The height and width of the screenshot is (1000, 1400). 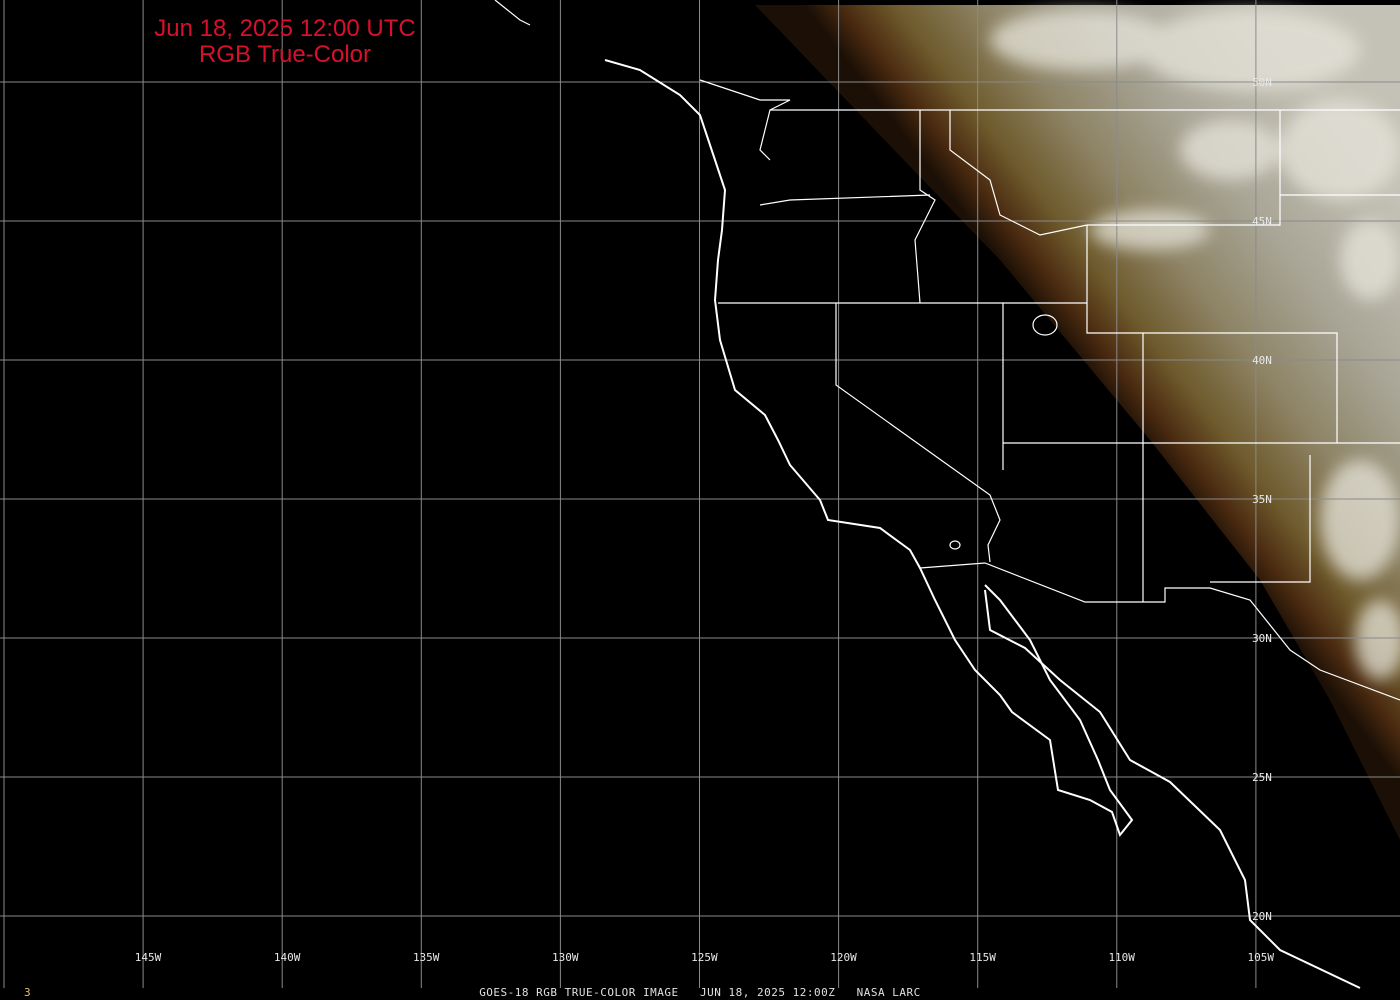 What do you see at coordinates (1262, 221) in the screenshot?
I see `latitude-label: 45N` at bounding box center [1262, 221].